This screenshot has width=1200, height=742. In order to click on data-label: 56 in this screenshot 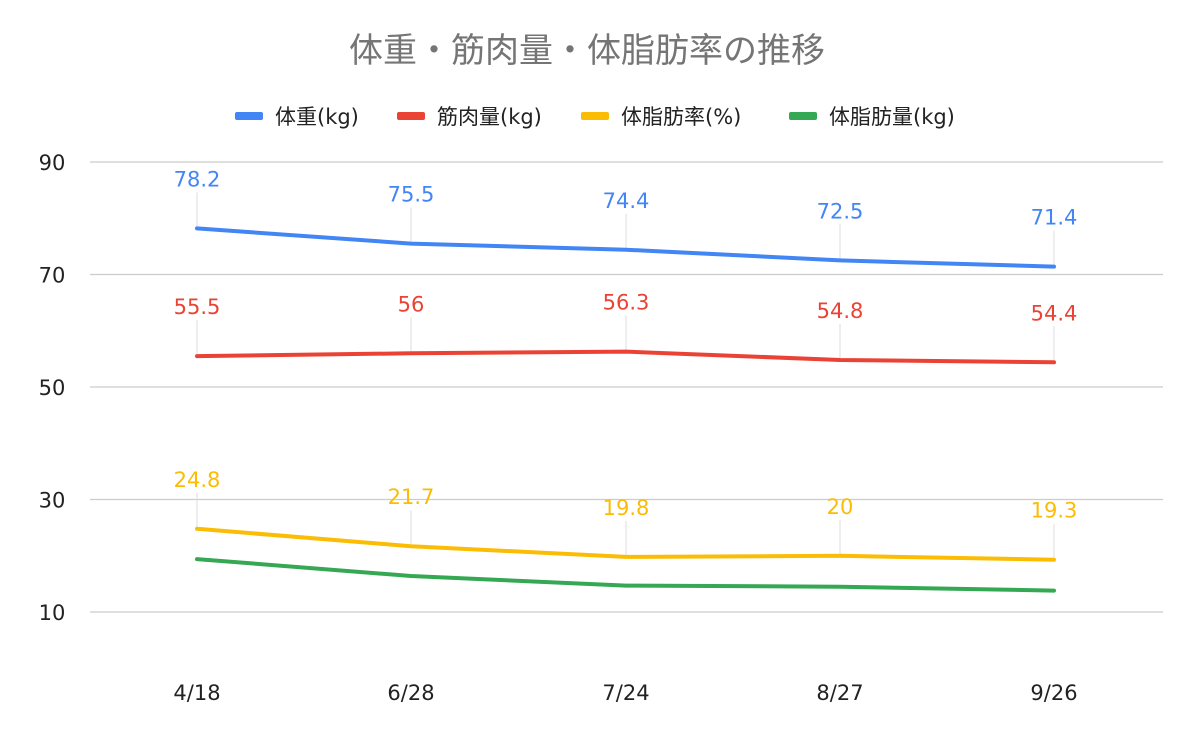, I will do `click(411, 304)`.